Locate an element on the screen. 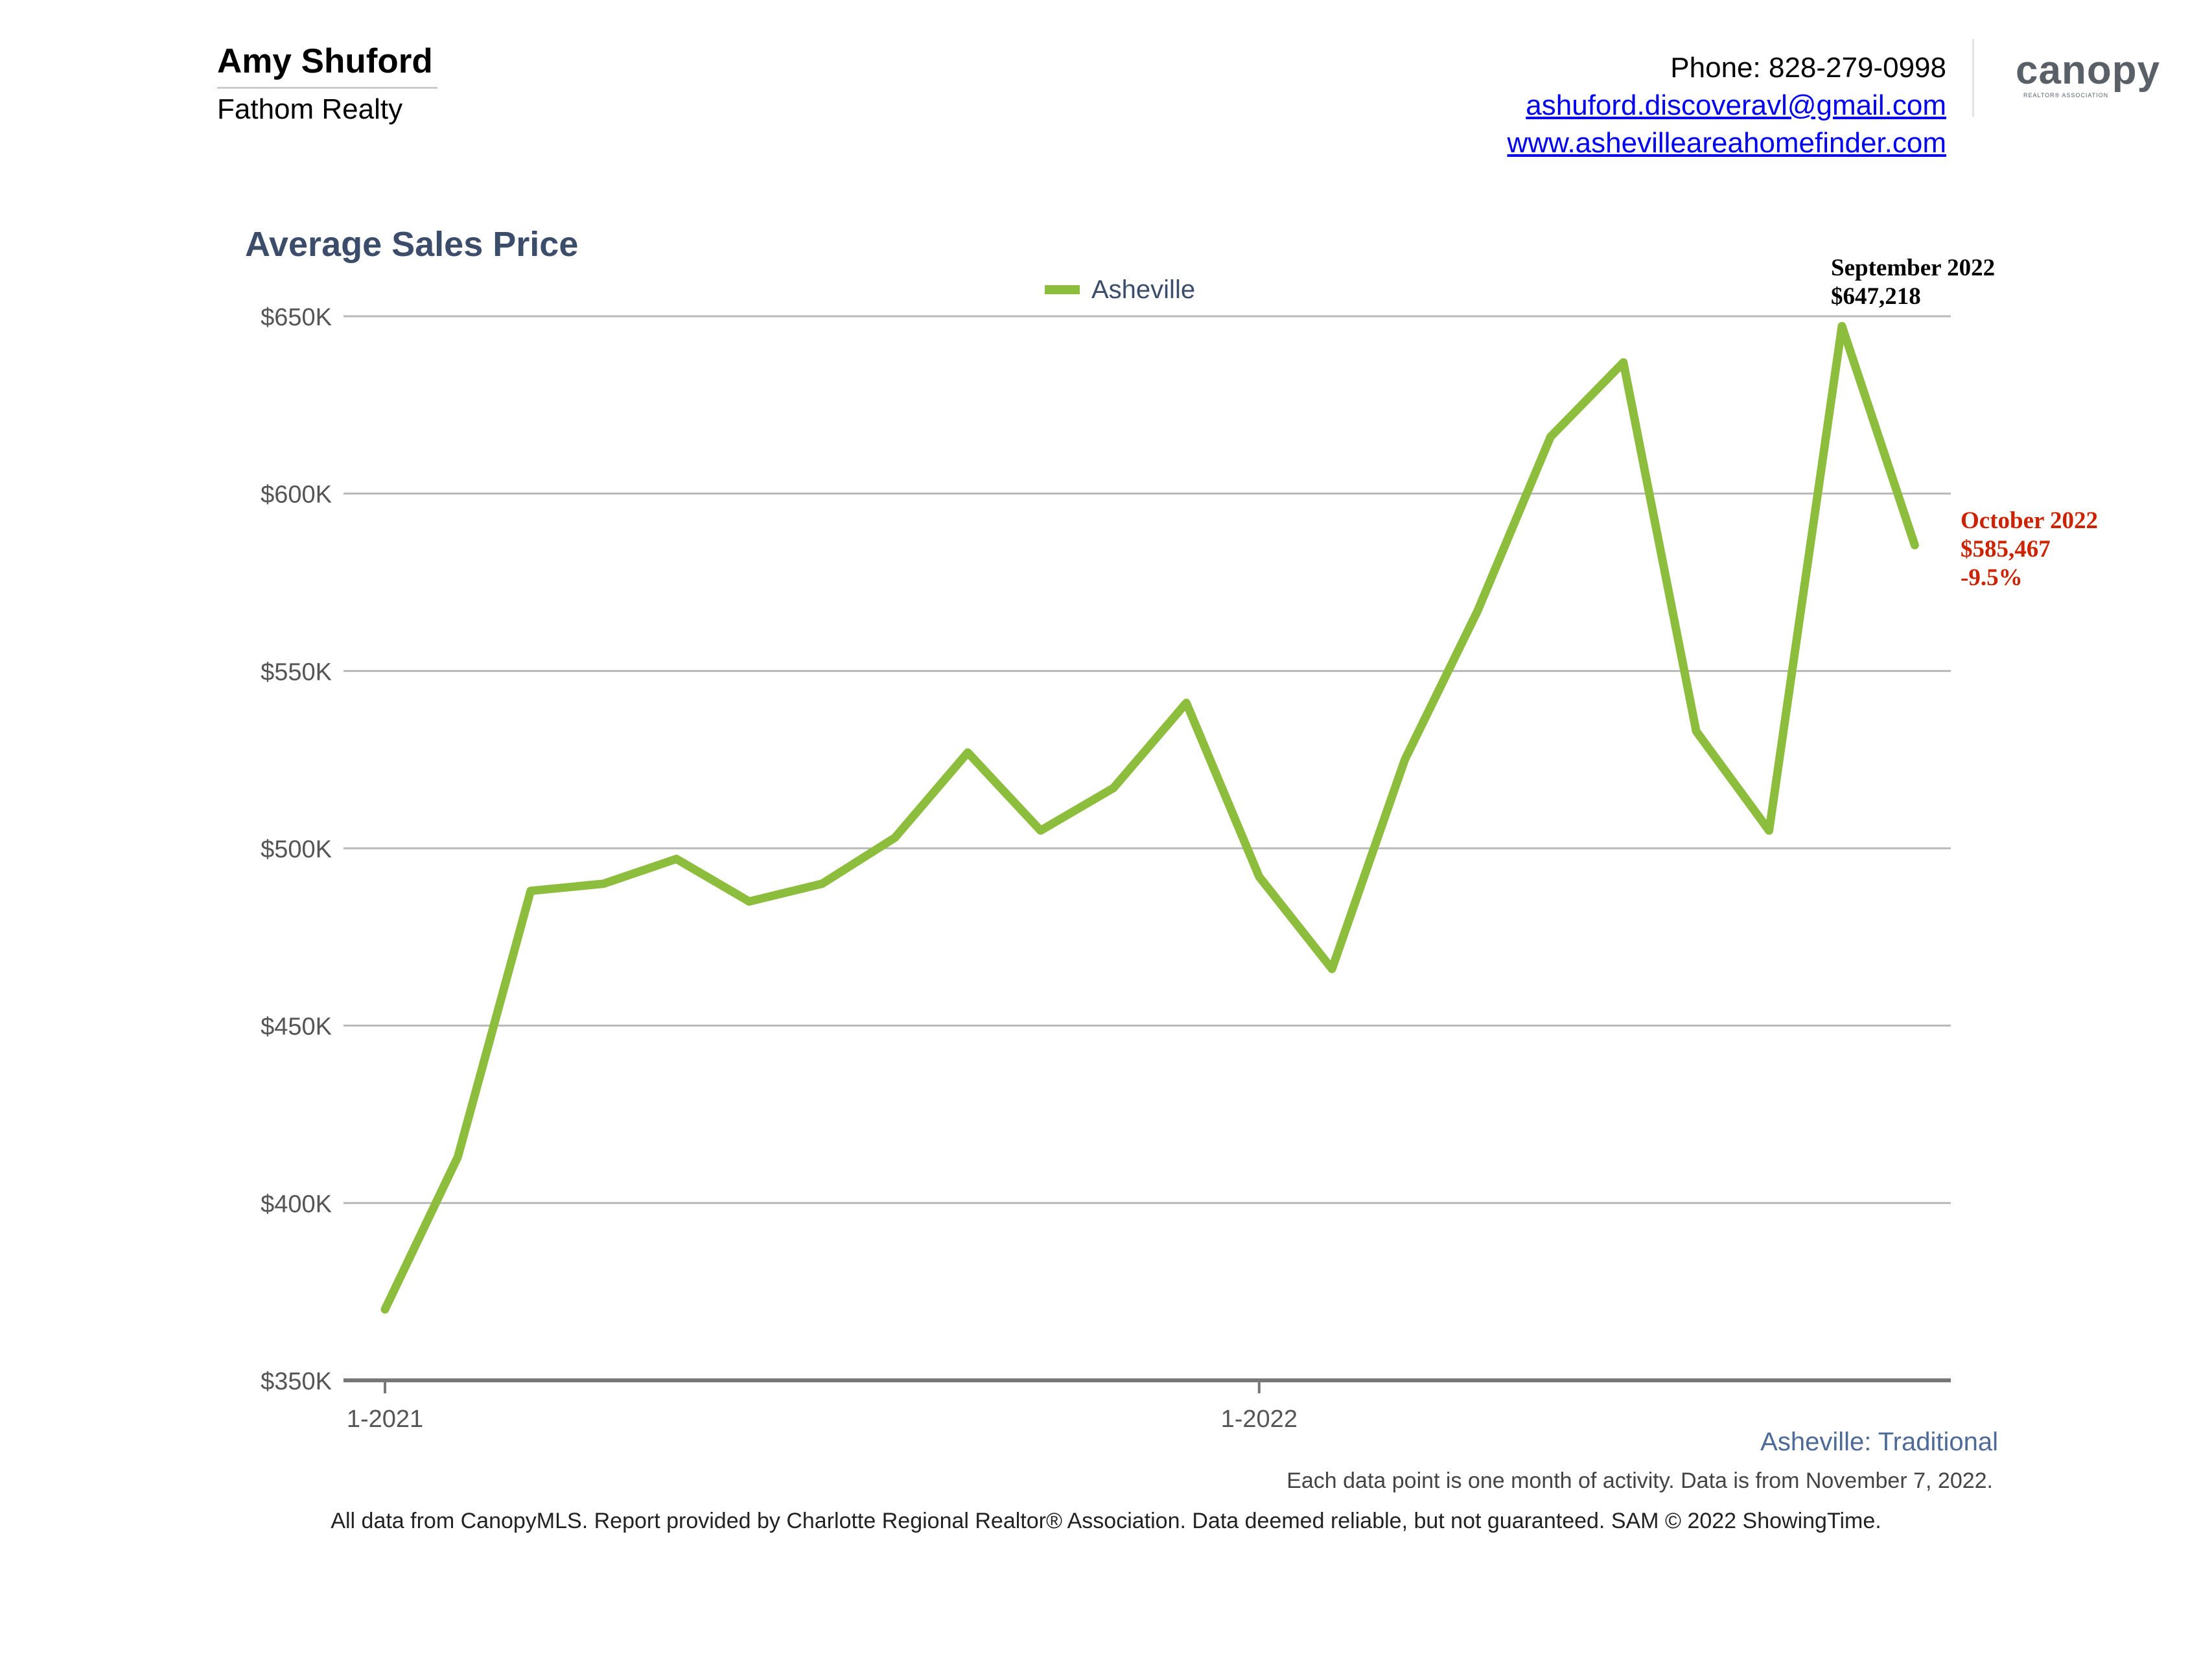 This screenshot has height=1659, width=2212. y-tick-label: $600K is located at coordinates (296, 495).